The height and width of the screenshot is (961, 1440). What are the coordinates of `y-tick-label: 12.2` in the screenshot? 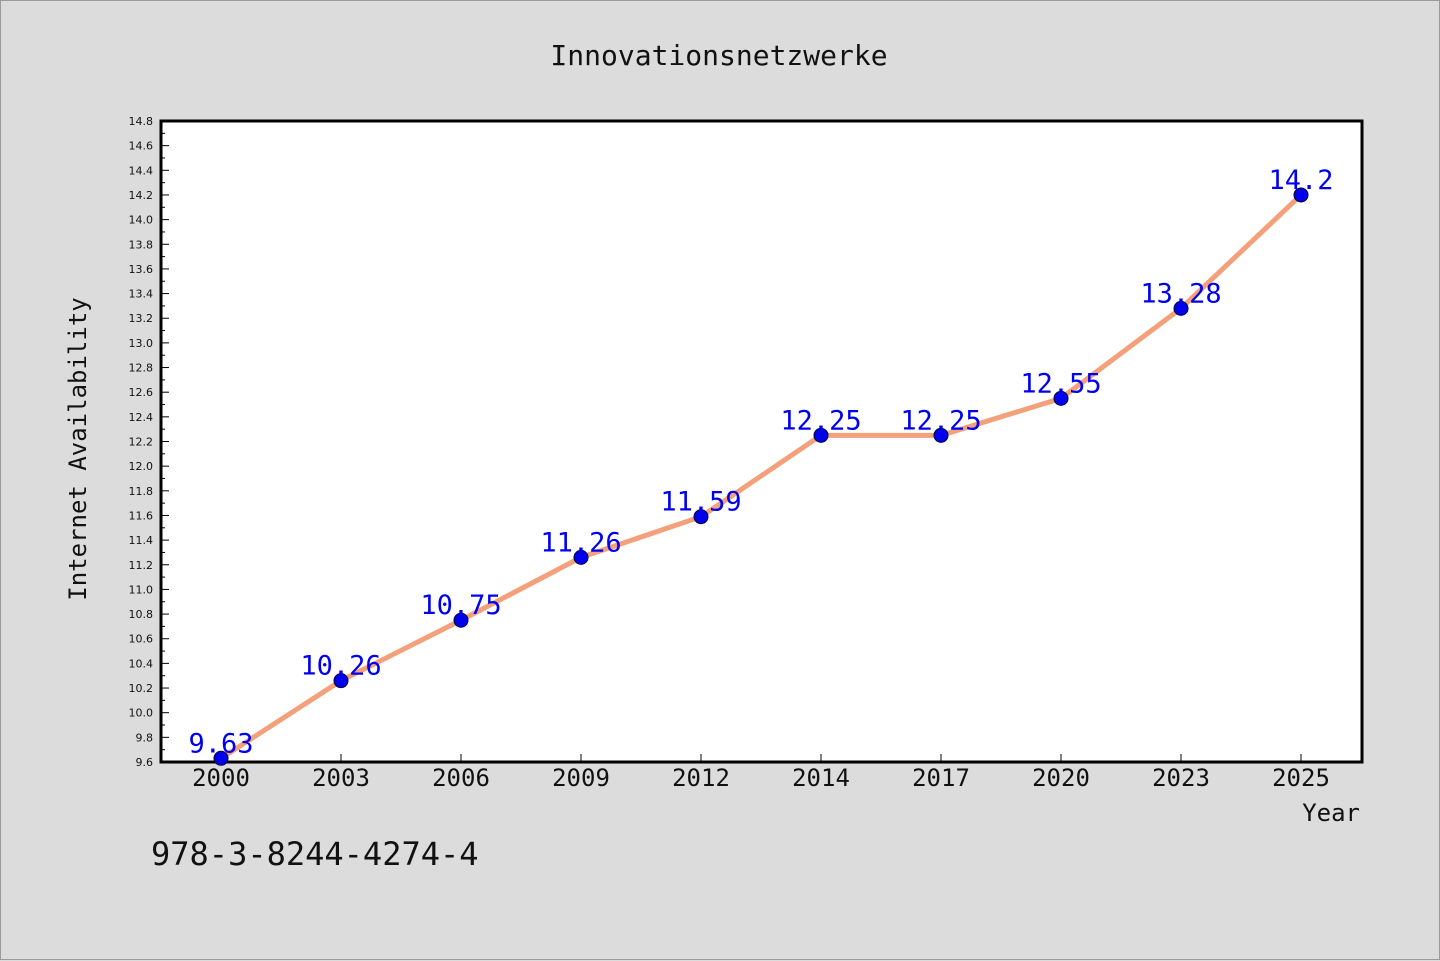 It's located at (141, 442).